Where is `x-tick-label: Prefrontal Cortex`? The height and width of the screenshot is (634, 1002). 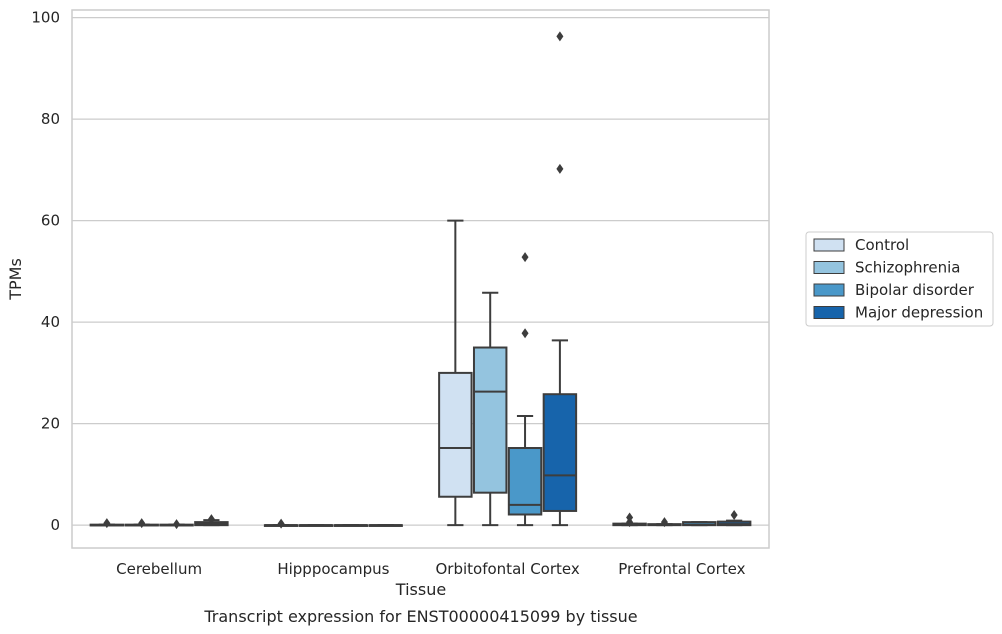
x-tick-label: Prefrontal Cortex is located at coordinates (681, 569).